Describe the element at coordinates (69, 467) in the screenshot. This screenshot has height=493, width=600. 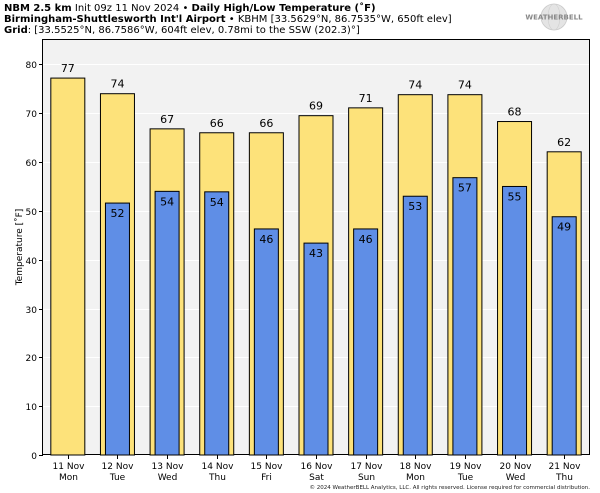
I see `x-tick-label-date: 11 Nov` at that location.